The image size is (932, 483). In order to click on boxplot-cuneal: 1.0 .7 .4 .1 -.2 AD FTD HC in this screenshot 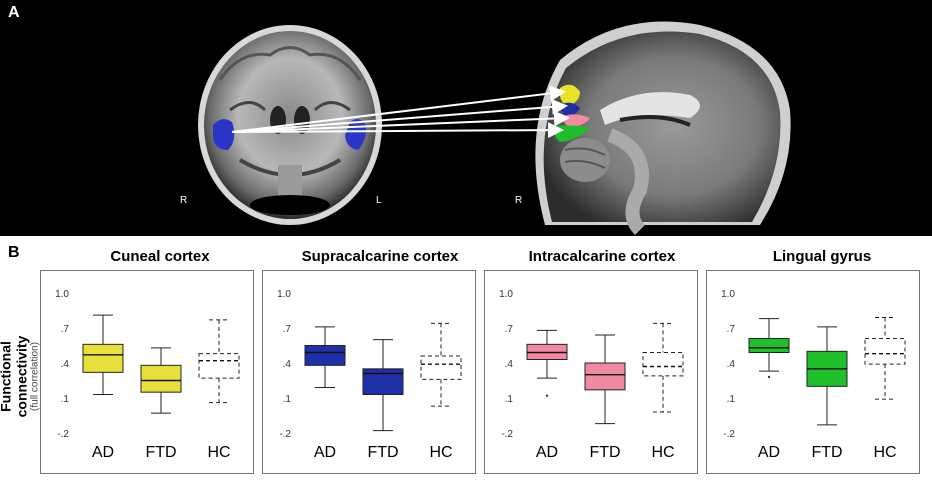, I will do `click(147, 372)`.